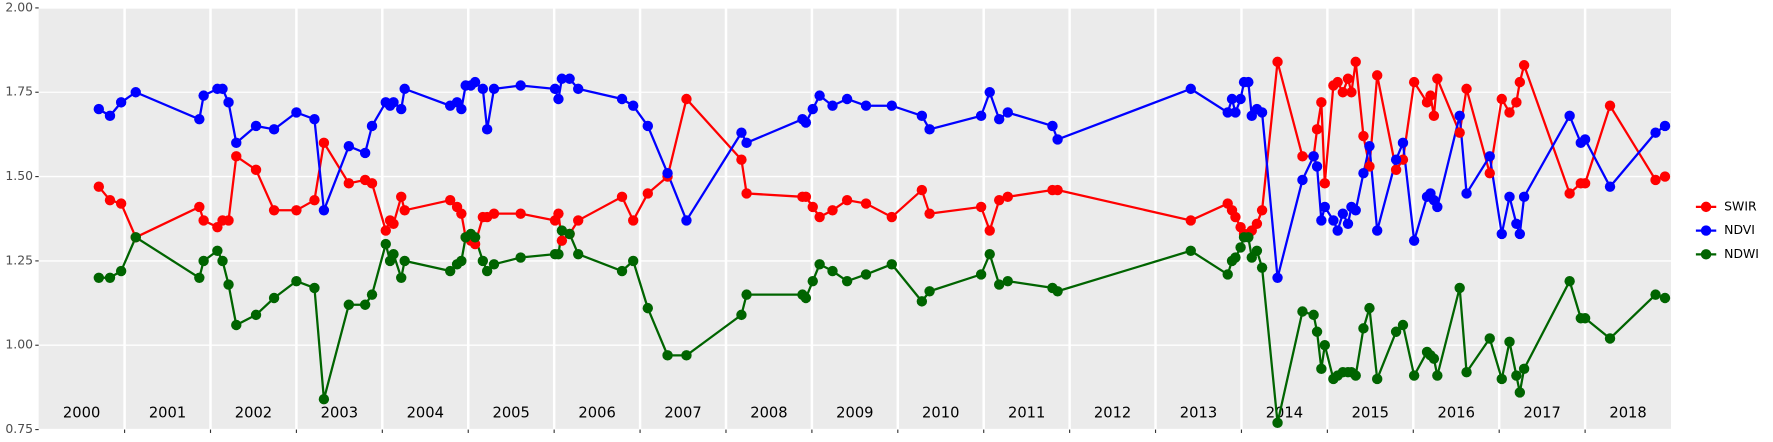  Describe the element at coordinates (19, 175) in the screenshot. I see `y-tick-label: 1.50` at that location.